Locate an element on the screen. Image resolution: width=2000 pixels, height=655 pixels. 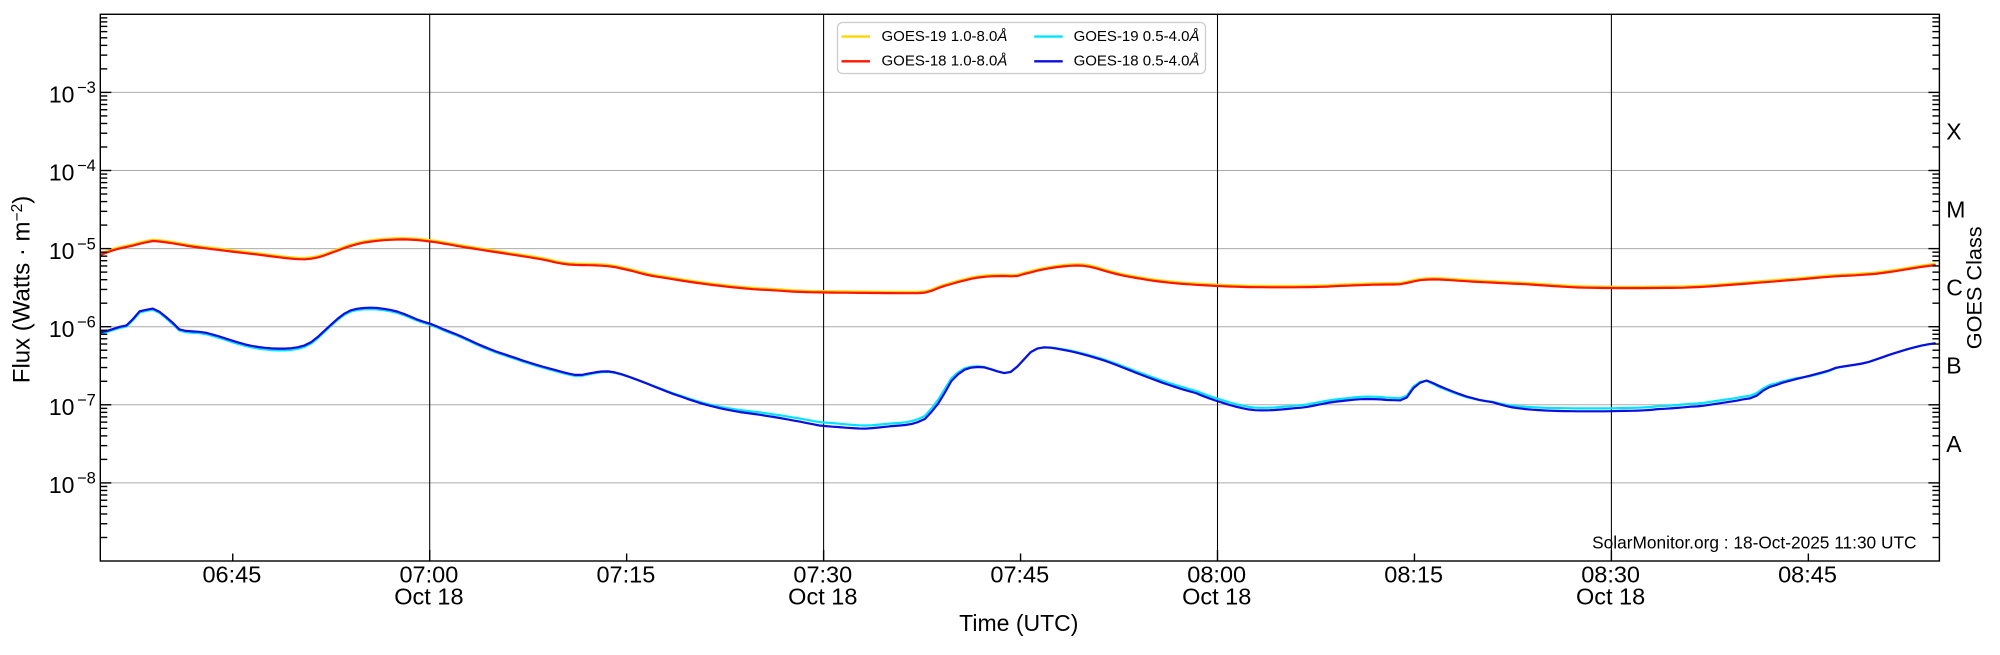
svg-text: 07:15 is located at coordinates (625, 574).